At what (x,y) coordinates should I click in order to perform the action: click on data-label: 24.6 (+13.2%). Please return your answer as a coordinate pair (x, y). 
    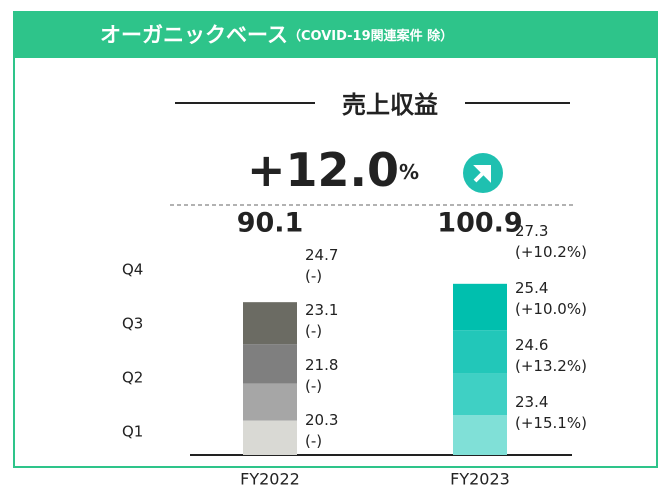
    Looking at the image, I should click on (551, 355).